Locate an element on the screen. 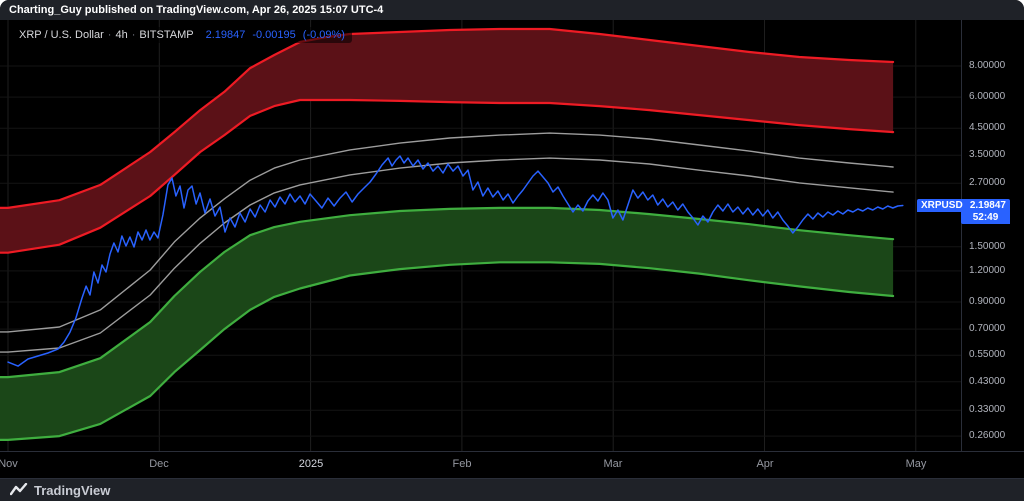 The height and width of the screenshot is (501, 1024). price-axis-label: 1.20000 is located at coordinates (987, 270).